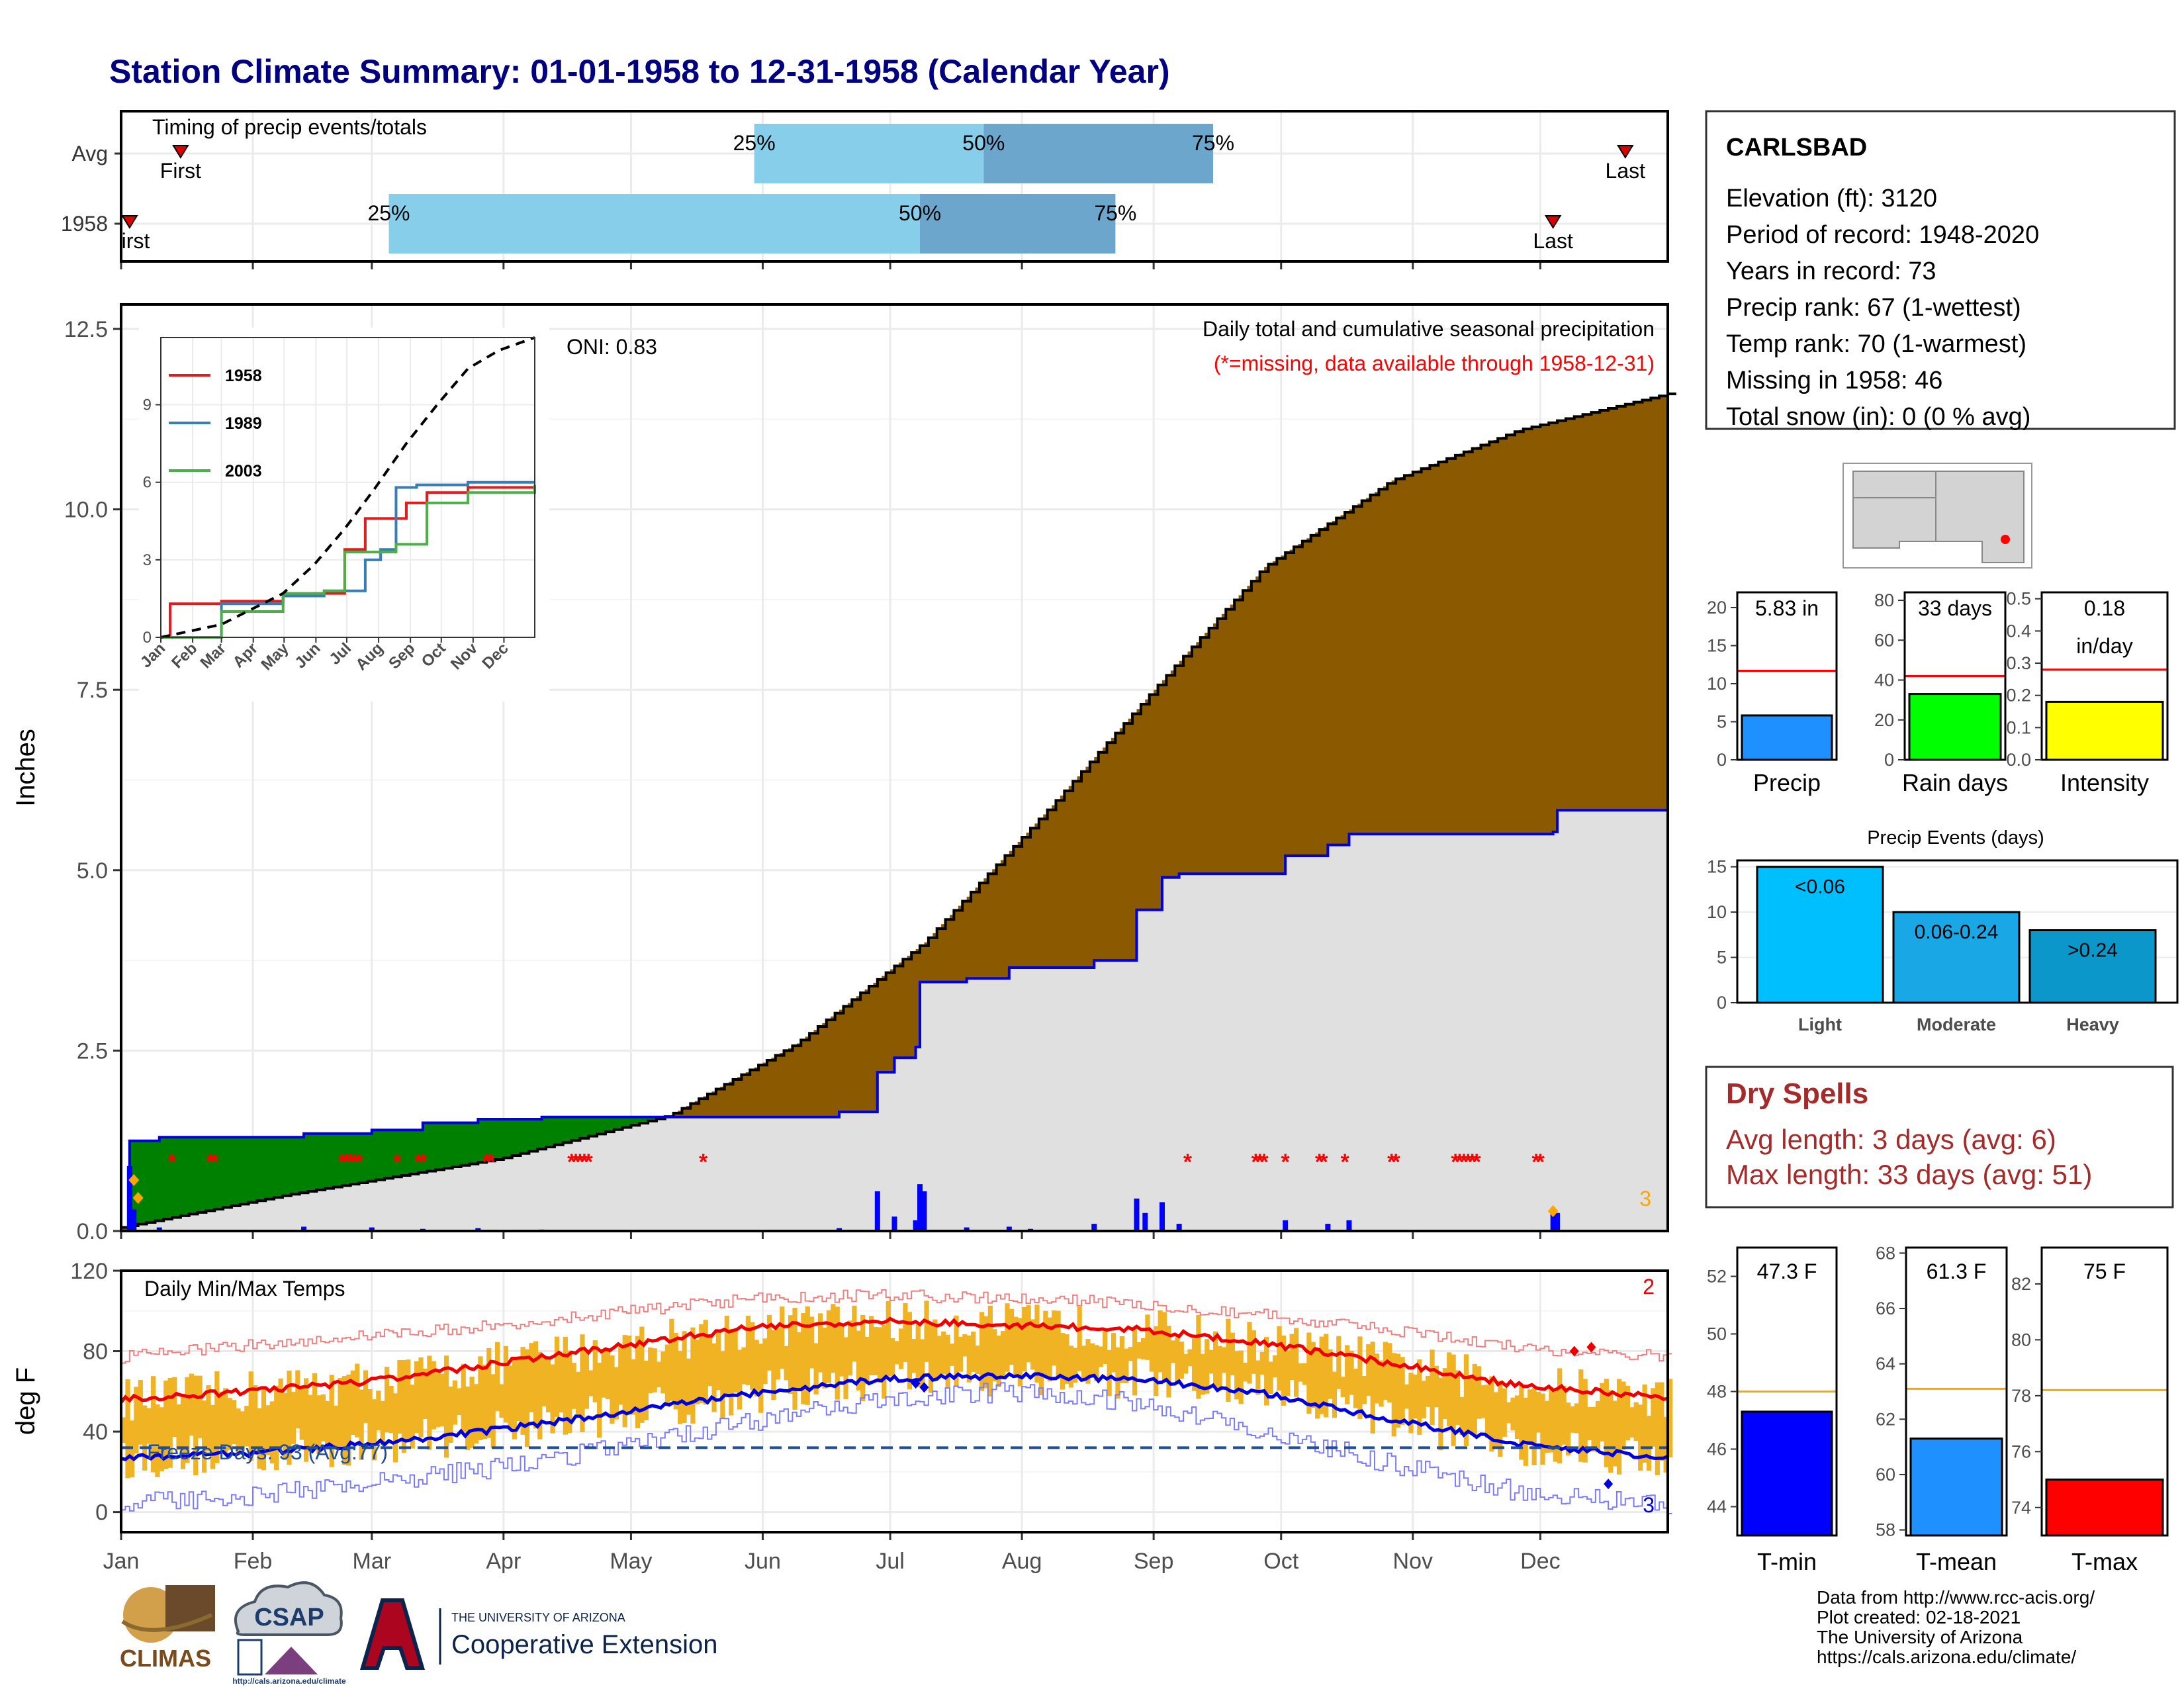  I want to click on temp-value-bar, so click(1787, 1473).